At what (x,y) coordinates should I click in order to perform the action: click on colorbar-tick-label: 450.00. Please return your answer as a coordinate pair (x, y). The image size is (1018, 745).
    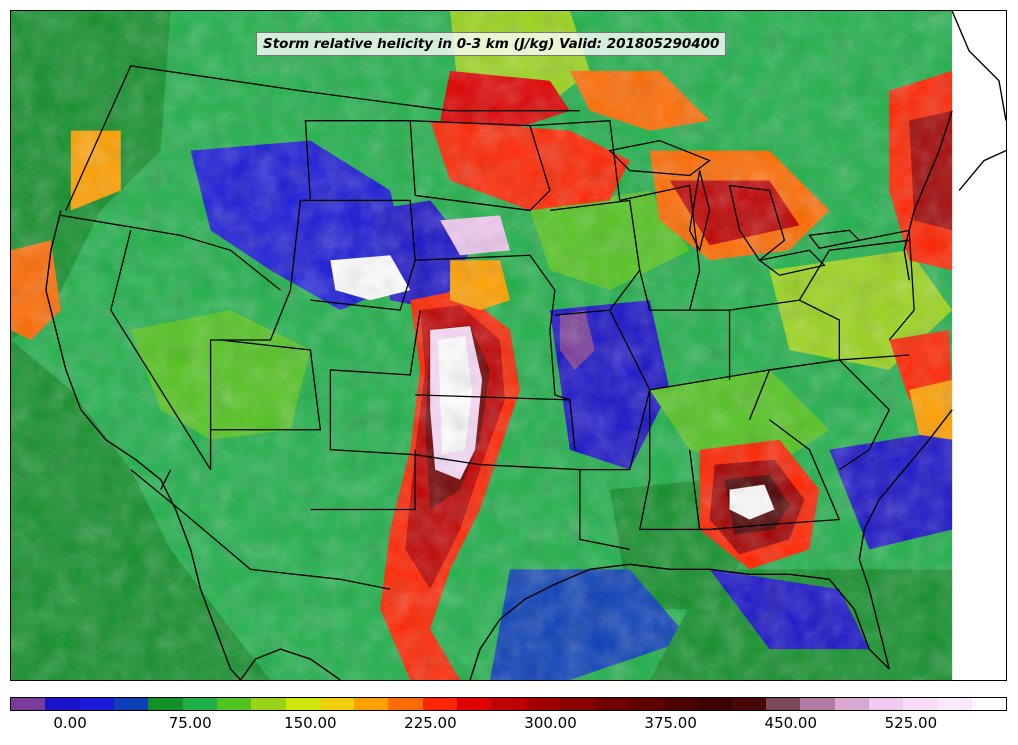
    Looking at the image, I should click on (791, 723).